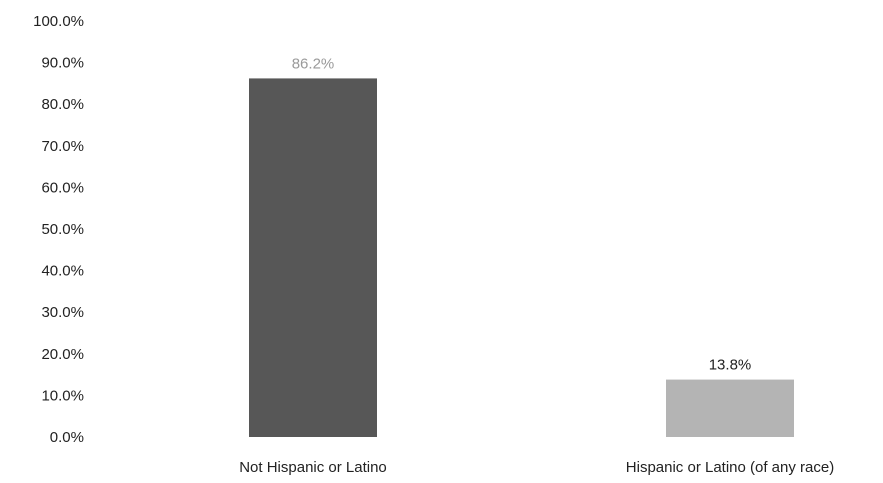  I want to click on data-label: 13.8%, so click(730, 365).